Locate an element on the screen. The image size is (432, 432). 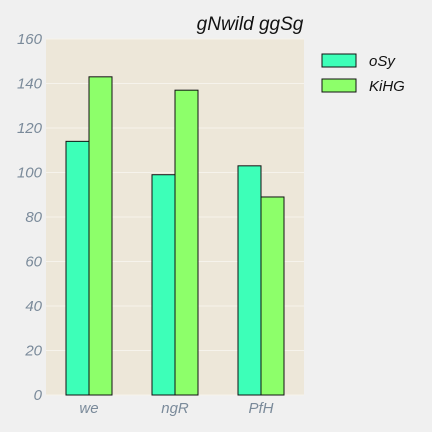
y-tick-label: 120 is located at coordinates (30, 128).